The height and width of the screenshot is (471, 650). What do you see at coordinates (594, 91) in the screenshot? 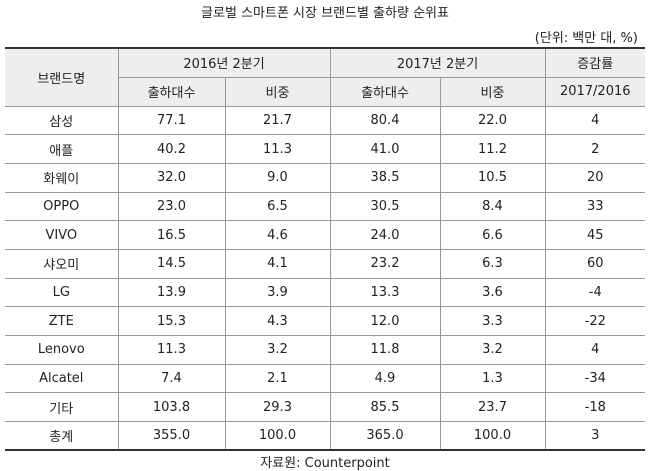
I see `header-cell: 2017/2016` at bounding box center [594, 91].